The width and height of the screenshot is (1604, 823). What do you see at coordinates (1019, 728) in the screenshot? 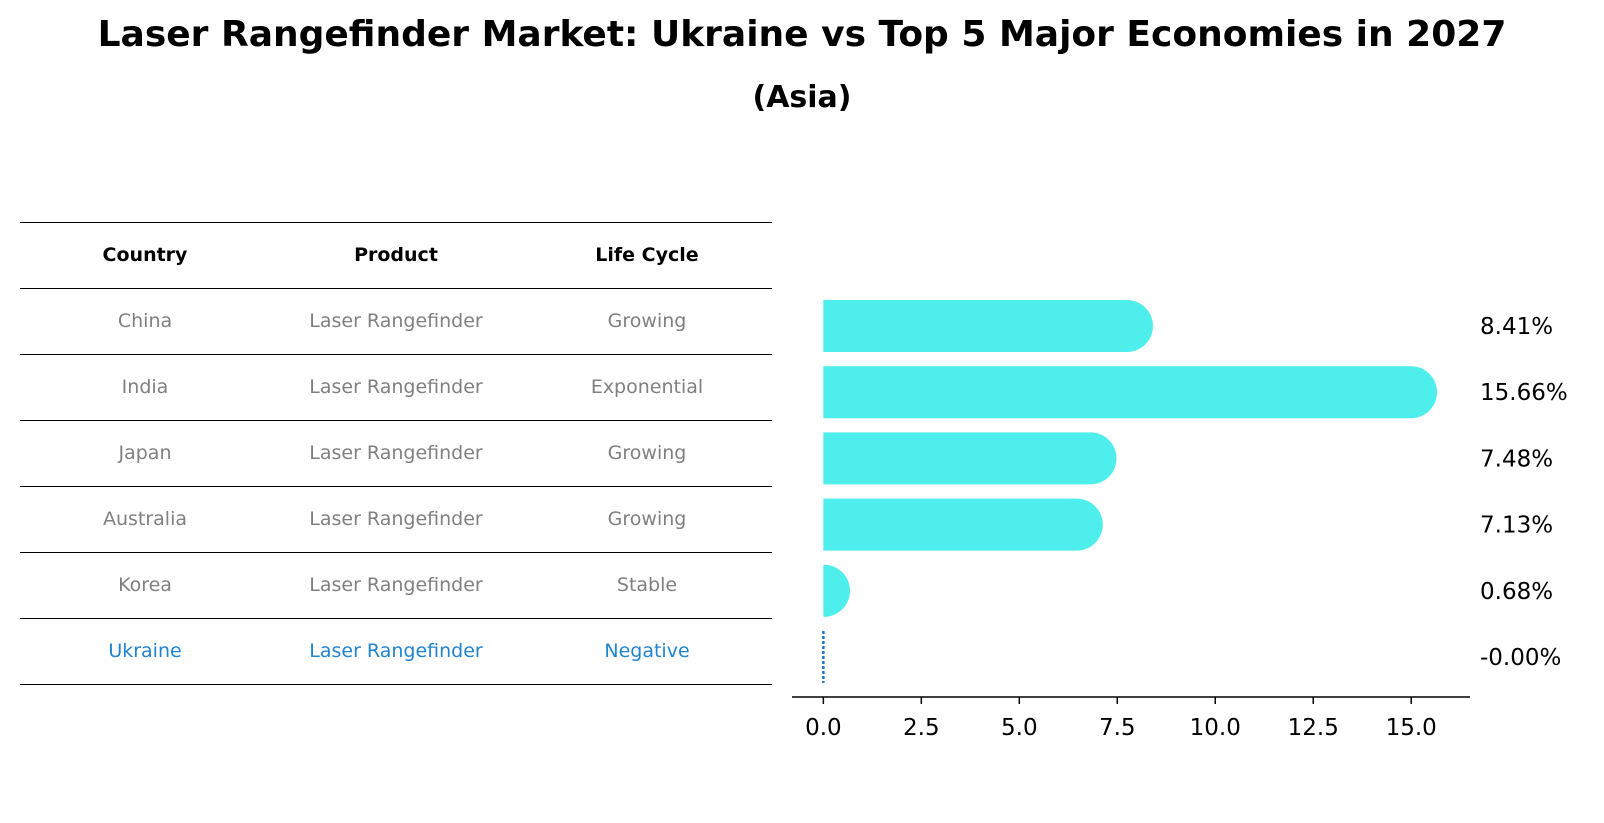
I see `x-tick-label: 5.0` at bounding box center [1019, 728].